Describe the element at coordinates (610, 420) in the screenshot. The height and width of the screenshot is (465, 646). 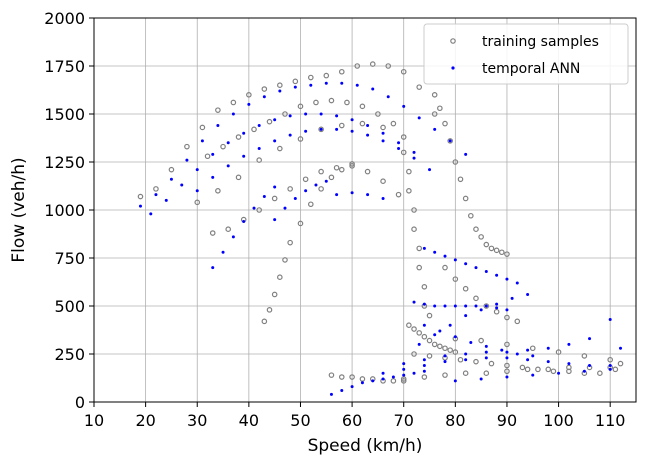
I see `x-tick-label: 110` at that location.